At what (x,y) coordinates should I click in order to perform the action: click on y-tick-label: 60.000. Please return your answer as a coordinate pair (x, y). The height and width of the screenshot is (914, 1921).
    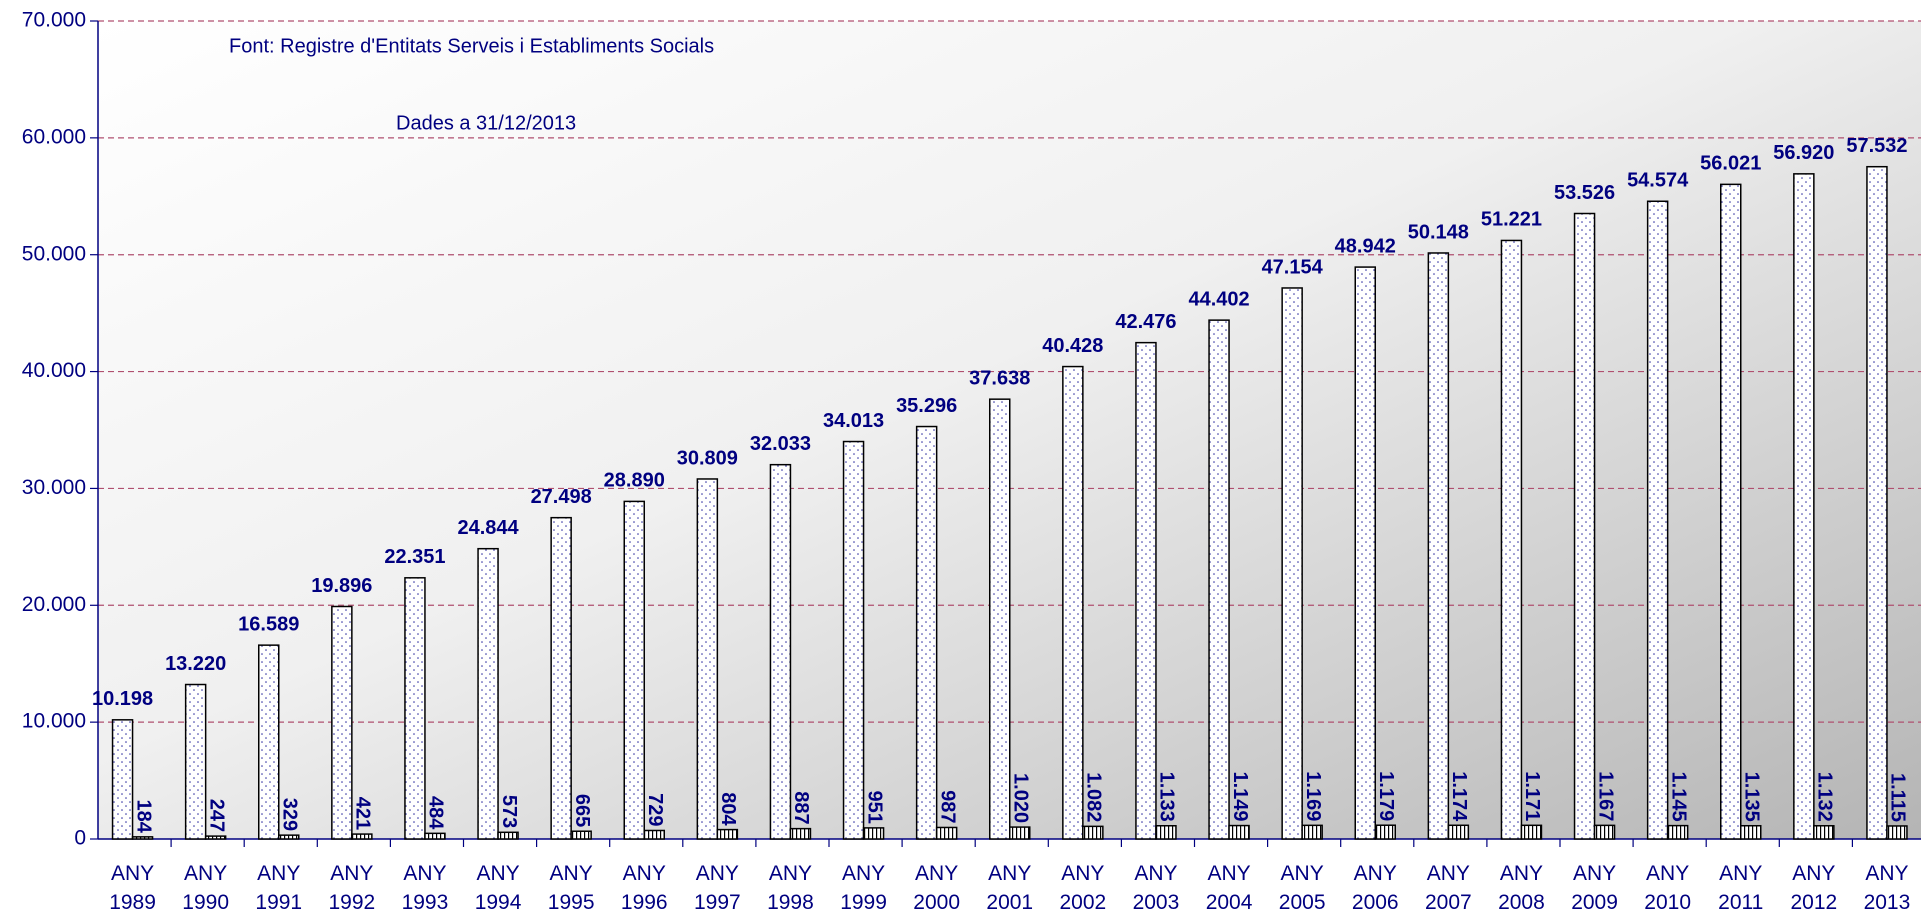
    Looking at the image, I should click on (54, 136).